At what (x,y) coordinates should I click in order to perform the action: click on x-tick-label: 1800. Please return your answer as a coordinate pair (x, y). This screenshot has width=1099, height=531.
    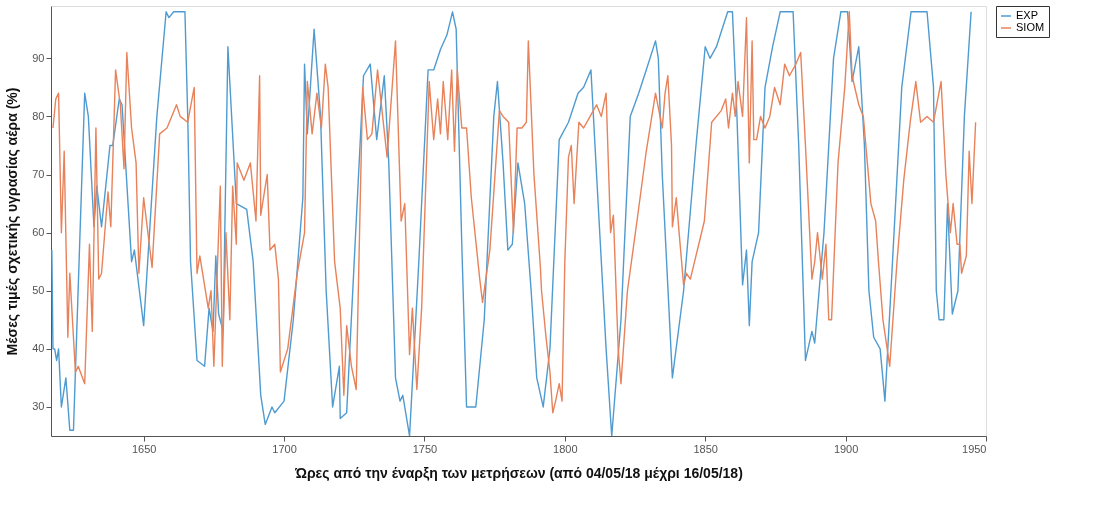
    Looking at the image, I should click on (565, 448).